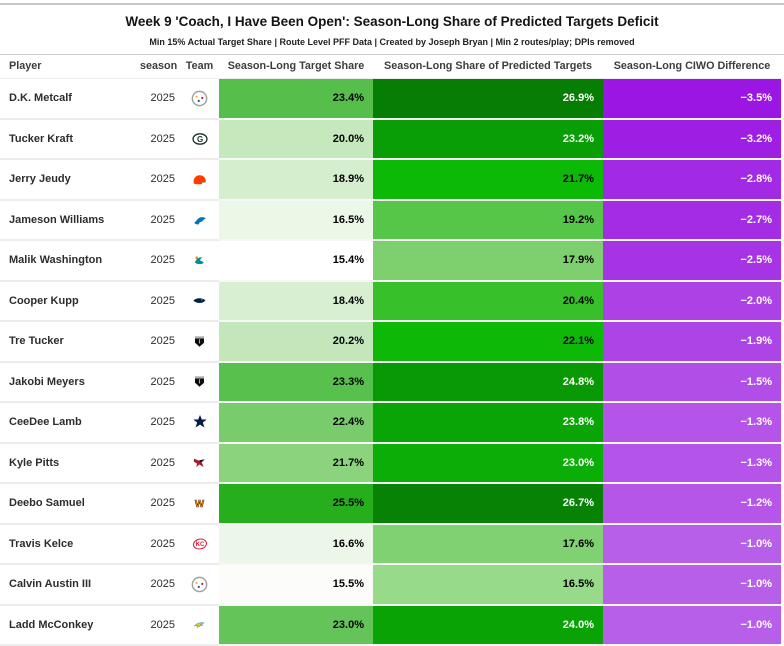  What do you see at coordinates (488, 504) in the screenshot?
I see `predicted-share-cell: 26.7%` at bounding box center [488, 504].